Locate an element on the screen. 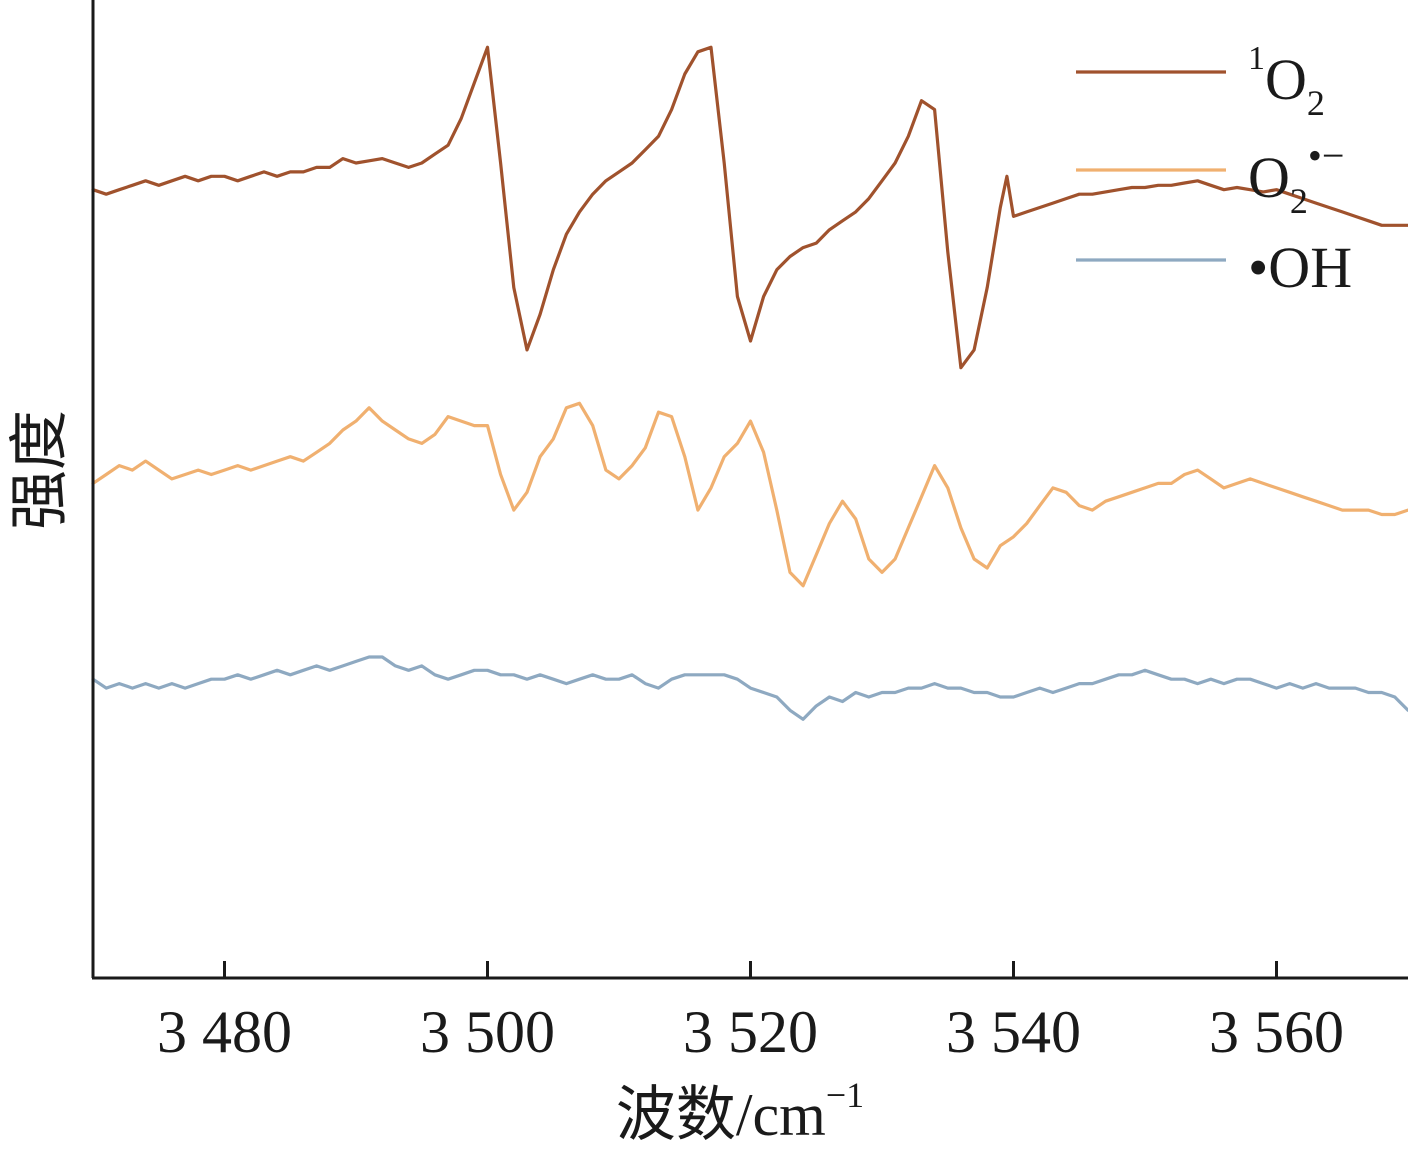 This screenshot has height=1156, width=1408. legend-label-singlet_oxygen: 1O2 is located at coordinates (1286, 81).